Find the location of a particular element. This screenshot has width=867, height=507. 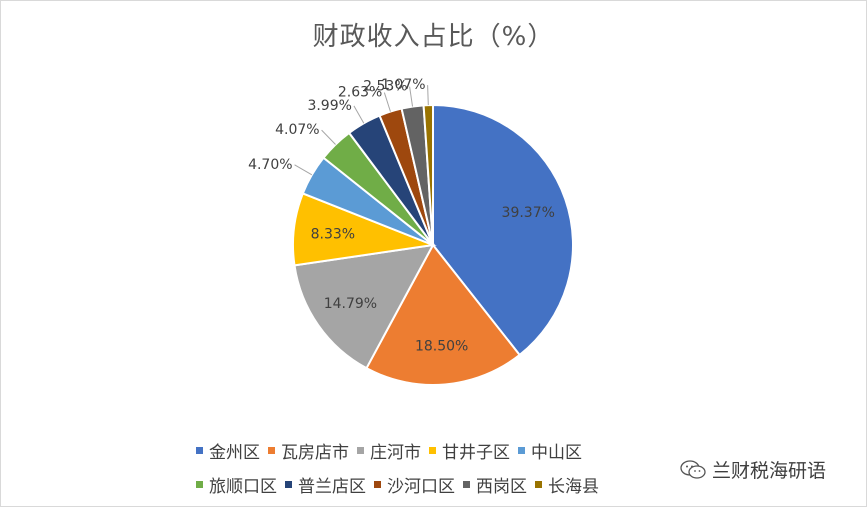

legend-item-3: 庄河市 is located at coordinates (389, 450).